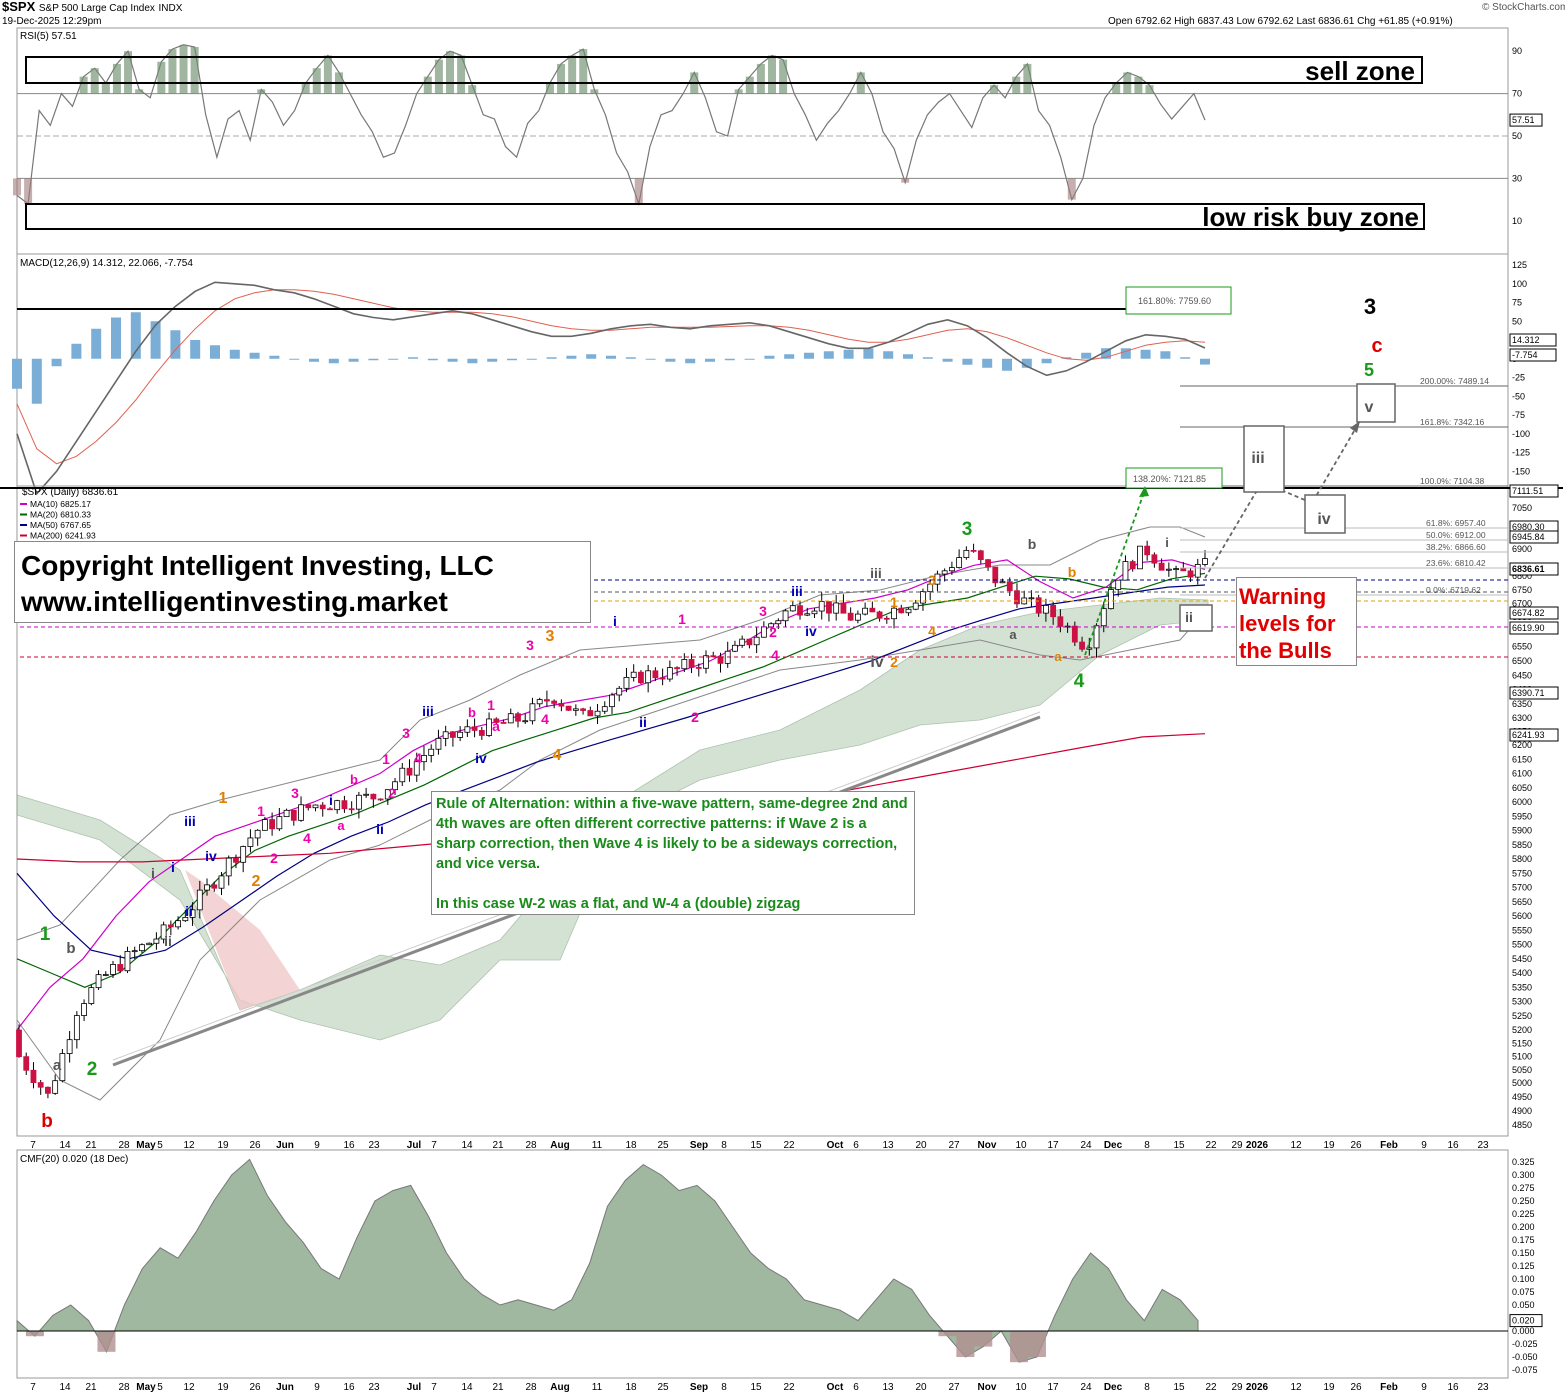  Describe the element at coordinates (60, 515) in the screenshot. I see `ma-legend-label: MA(20) 6810.33` at that location.